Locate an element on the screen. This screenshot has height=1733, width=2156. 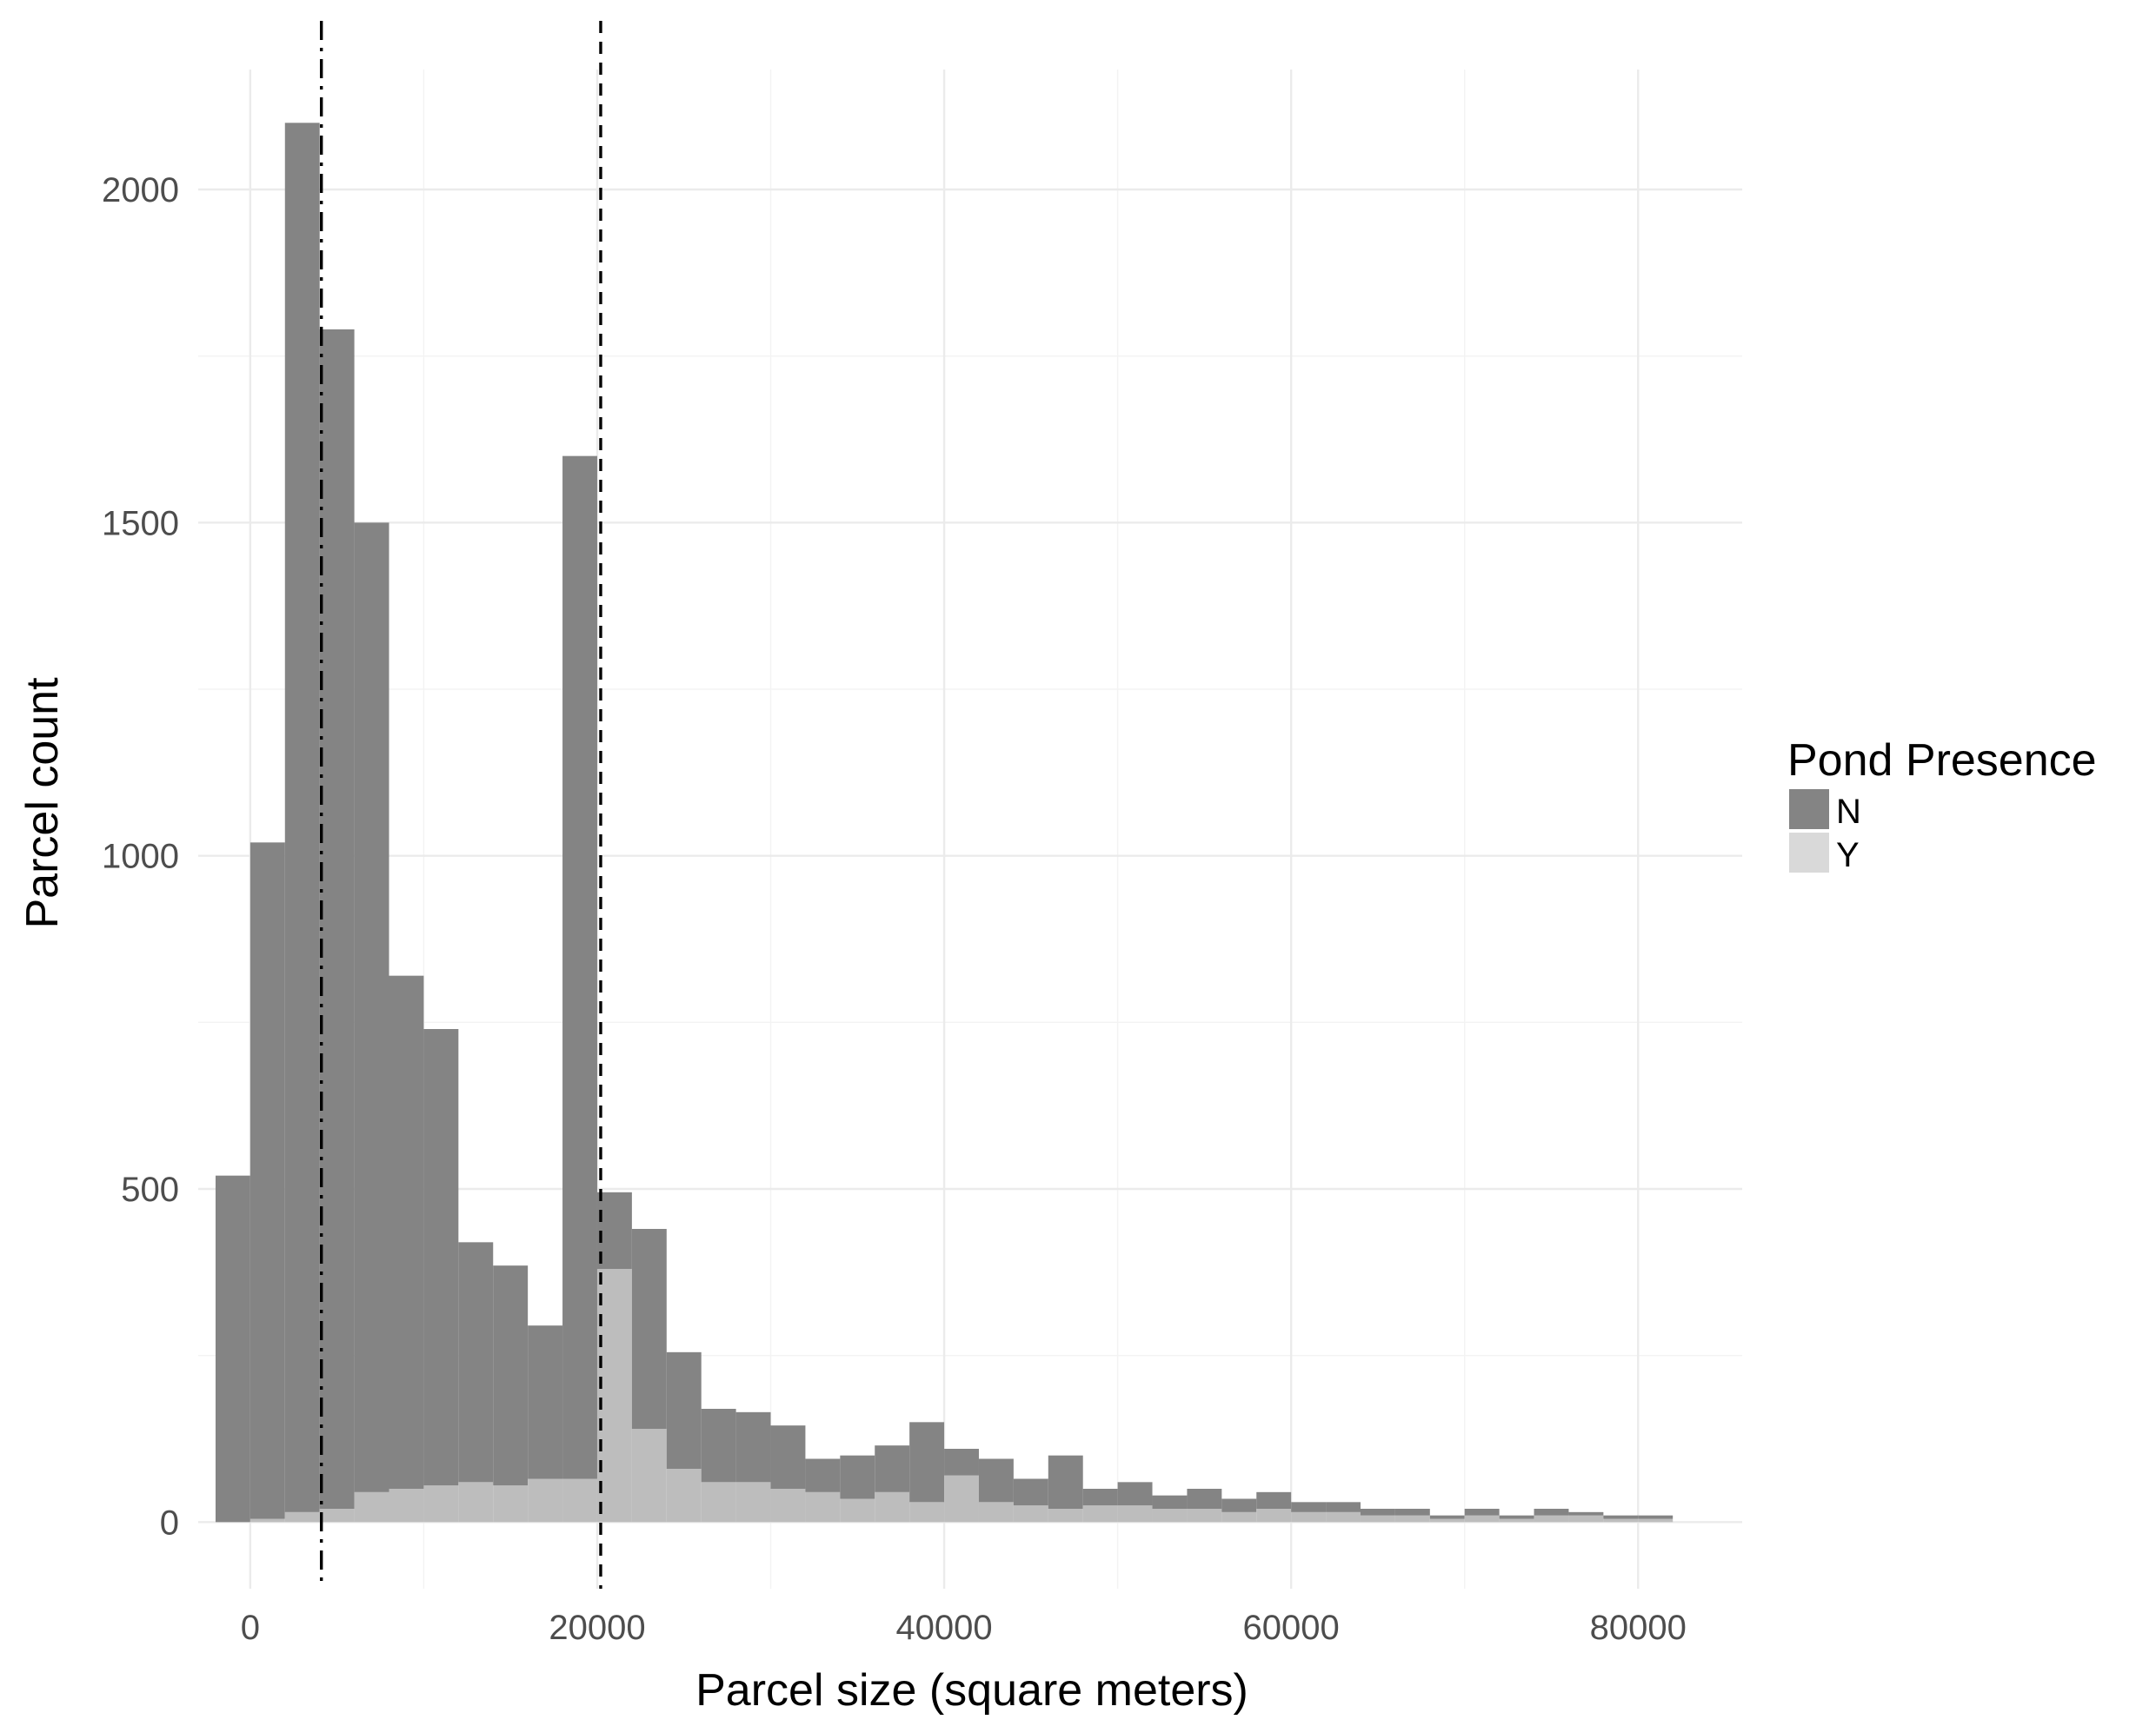
x-axis-title: Parcel size (square meters) is located at coordinates (972, 1690).